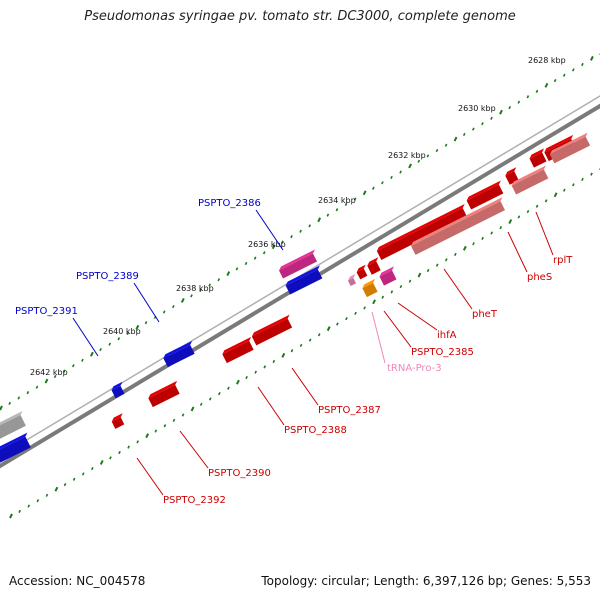  Describe the element at coordinates (414, 368) in the screenshot. I see `gene-label: tRNA-Pro-3` at that location.